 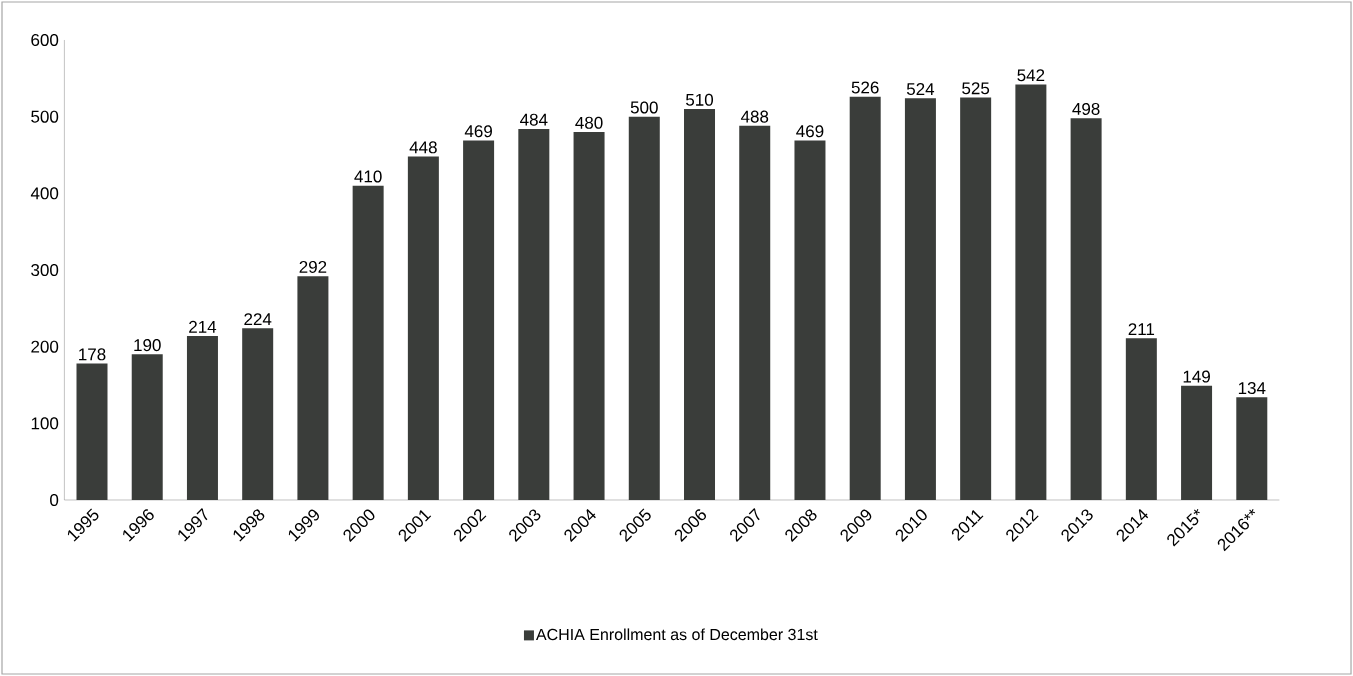 What do you see at coordinates (45, 346) in the screenshot?
I see `y-tick-label: 200` at bounding box center [45, 346].